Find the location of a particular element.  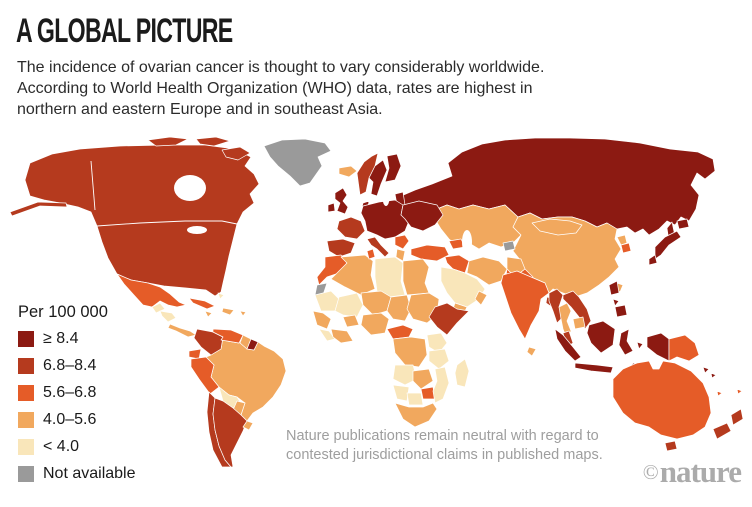

region-angola is located at coordinates (405, 375).